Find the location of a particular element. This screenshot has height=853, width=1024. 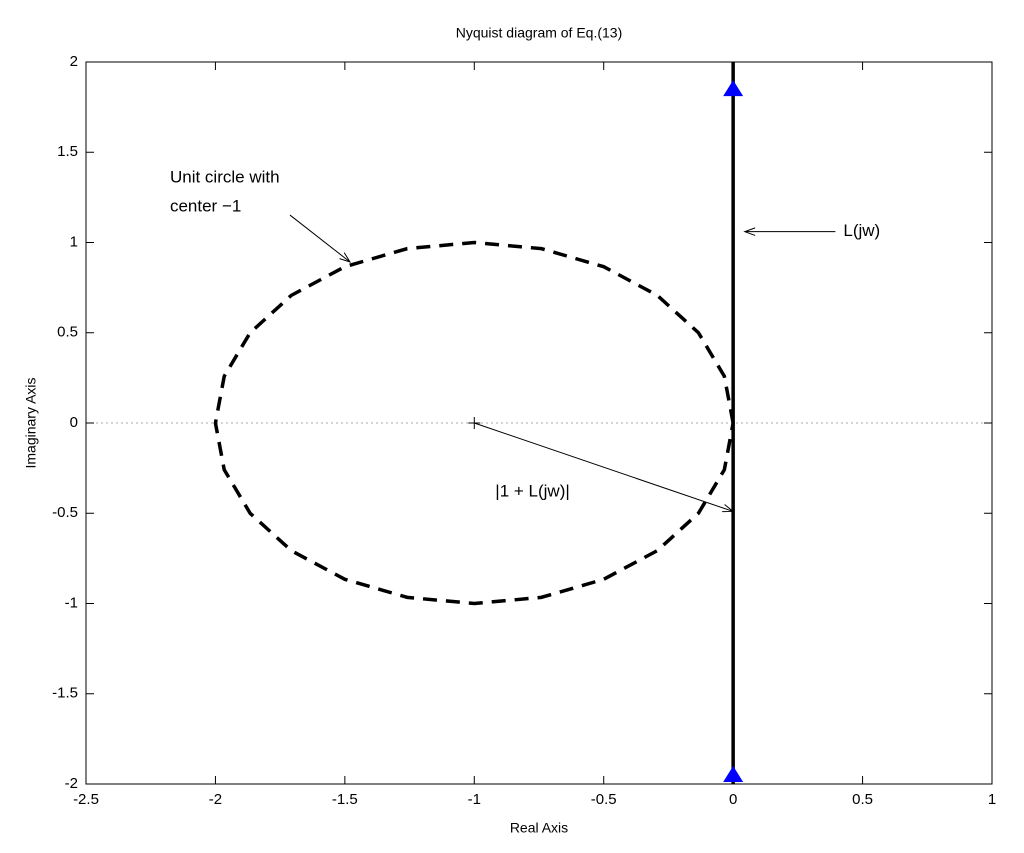

x-tick-label: 0.5 is located at coordinates (862, 799).